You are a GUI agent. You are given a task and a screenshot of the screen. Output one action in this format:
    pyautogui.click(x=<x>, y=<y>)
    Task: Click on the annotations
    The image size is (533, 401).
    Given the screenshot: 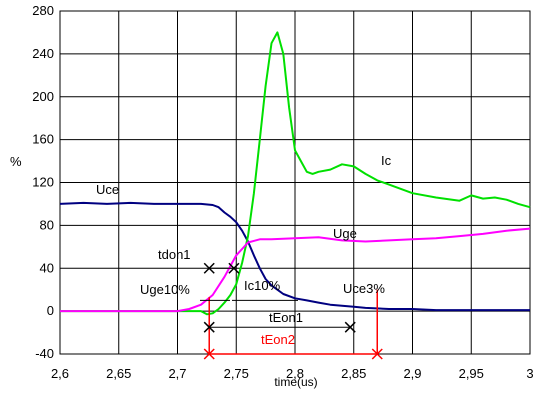 What is the action you would take?
    pyautogui.click(x=291, y=311)
    